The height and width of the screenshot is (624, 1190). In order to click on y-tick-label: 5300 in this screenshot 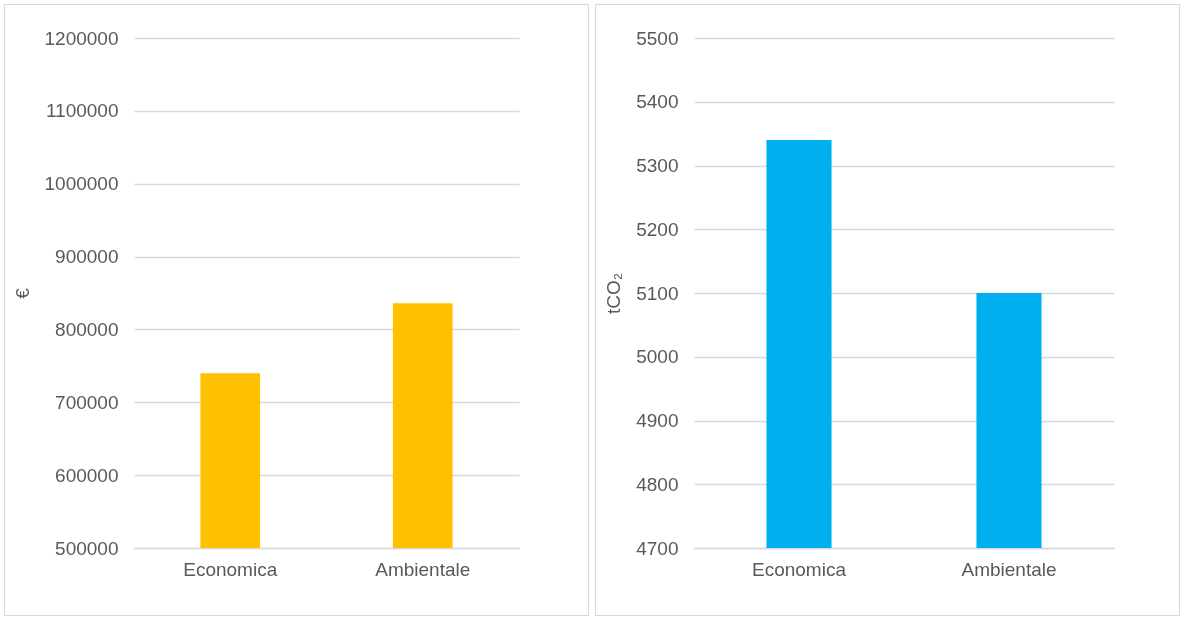, I will do `click(657, 165)`.